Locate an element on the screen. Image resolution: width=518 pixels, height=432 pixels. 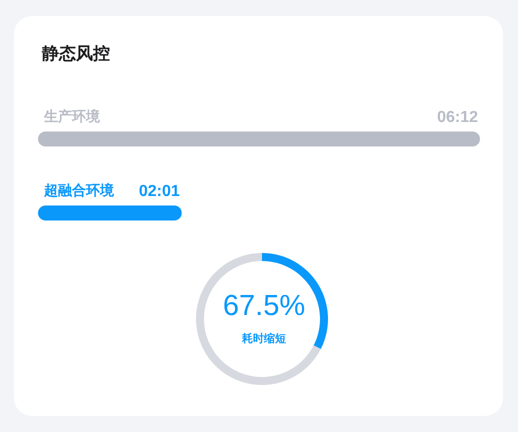
text: 67.5% is located at coordinates (264, 306).